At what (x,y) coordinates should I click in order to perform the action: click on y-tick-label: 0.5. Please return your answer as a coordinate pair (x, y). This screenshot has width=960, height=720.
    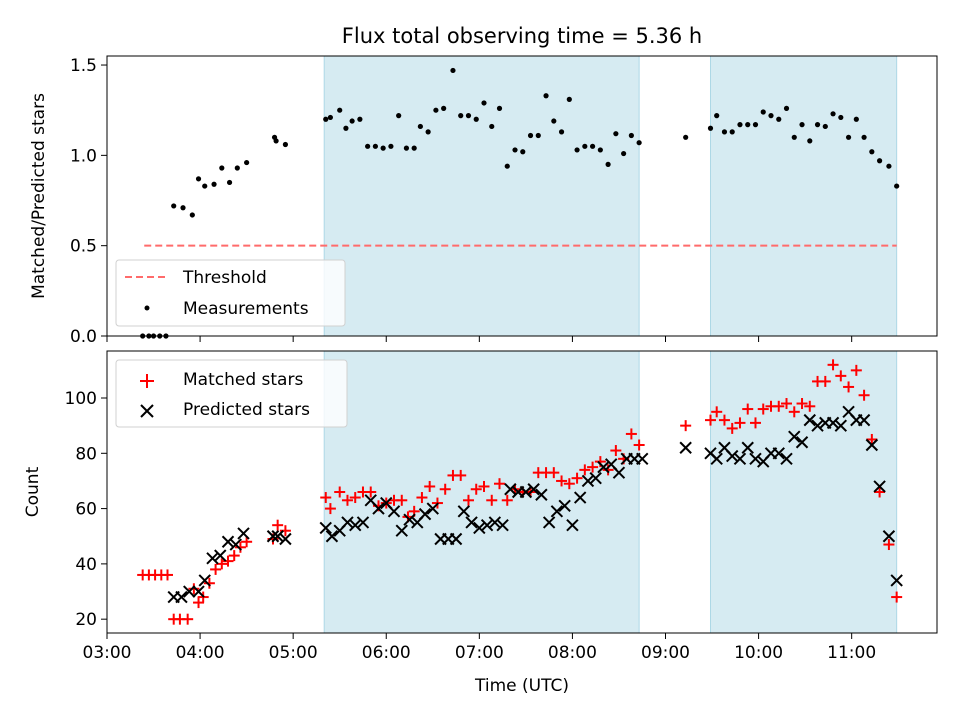
    Looking at the image, I should click on (83, 247).